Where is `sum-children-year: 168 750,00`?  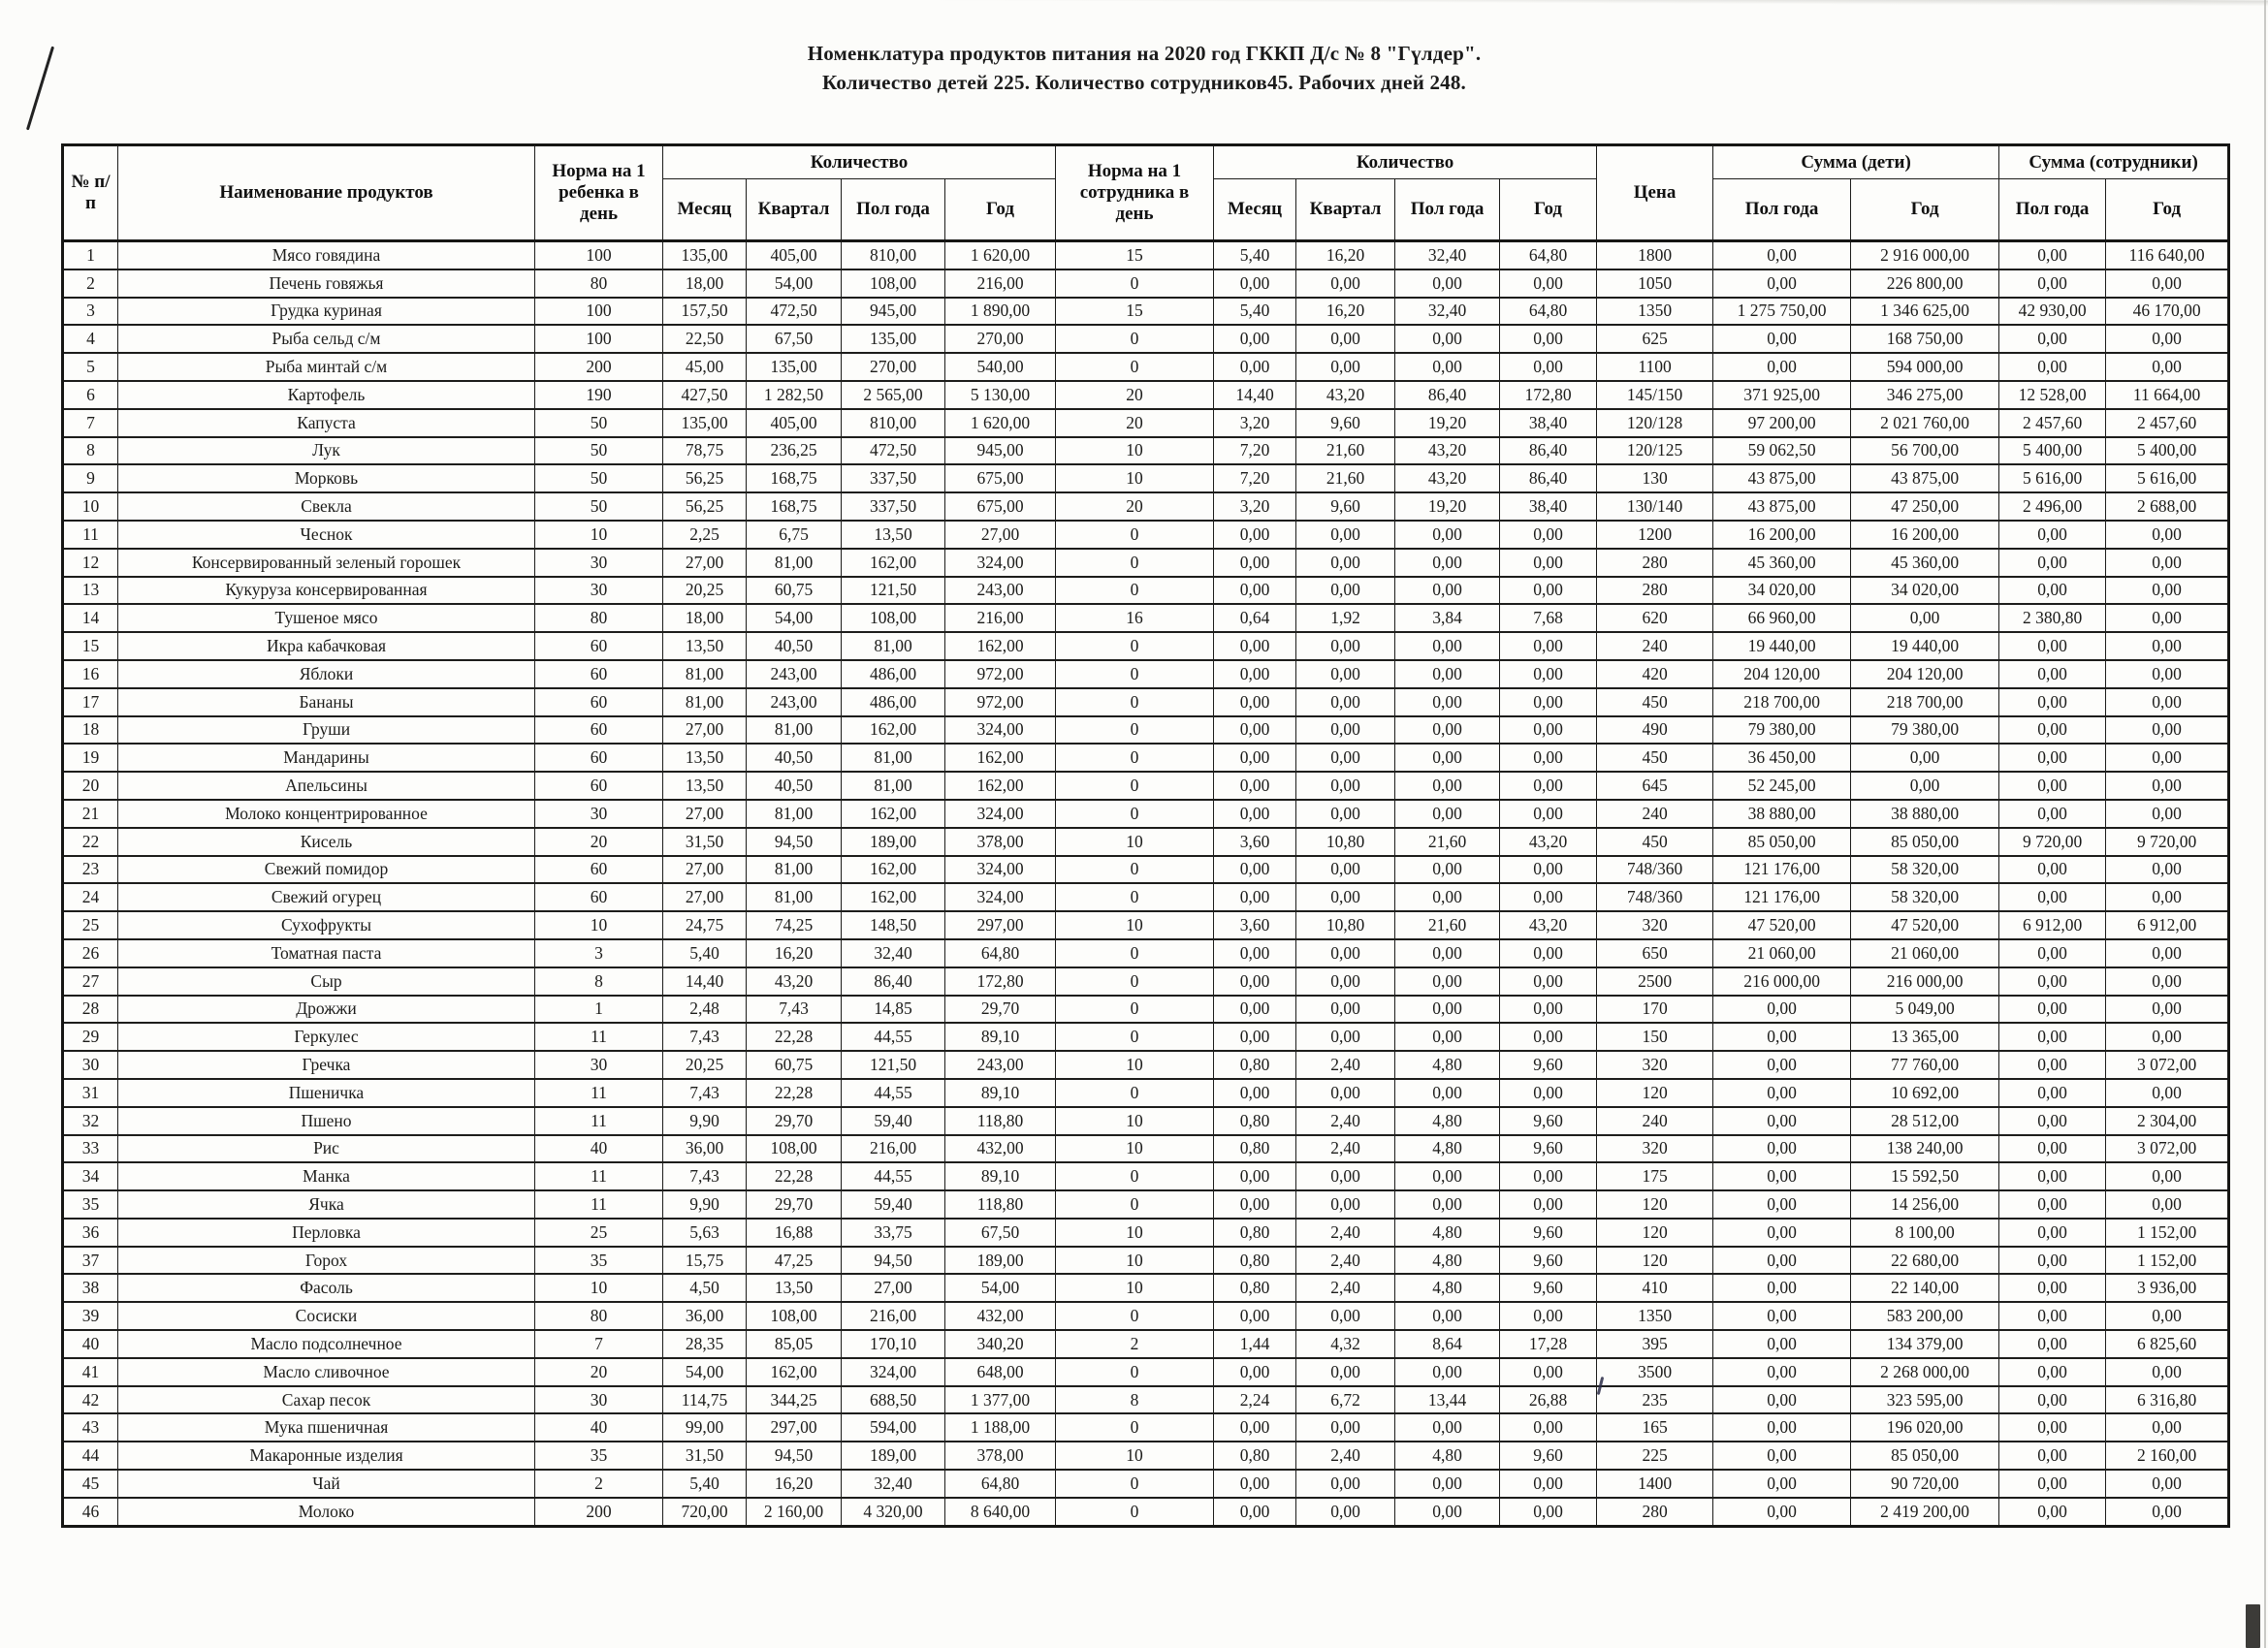
sum-children-year: 168 750,00 is located at coordinates (1925, 339).